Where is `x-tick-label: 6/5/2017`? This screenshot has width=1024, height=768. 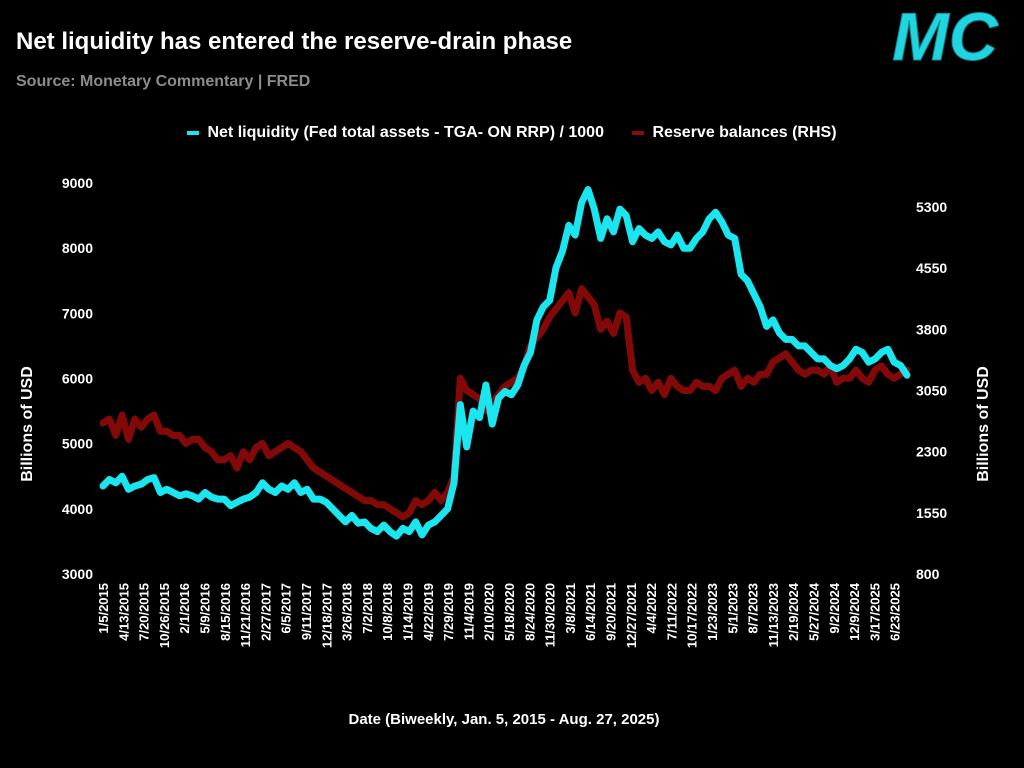 x-tick-label: 6/5/2017 is located at coordinates (286, 608).